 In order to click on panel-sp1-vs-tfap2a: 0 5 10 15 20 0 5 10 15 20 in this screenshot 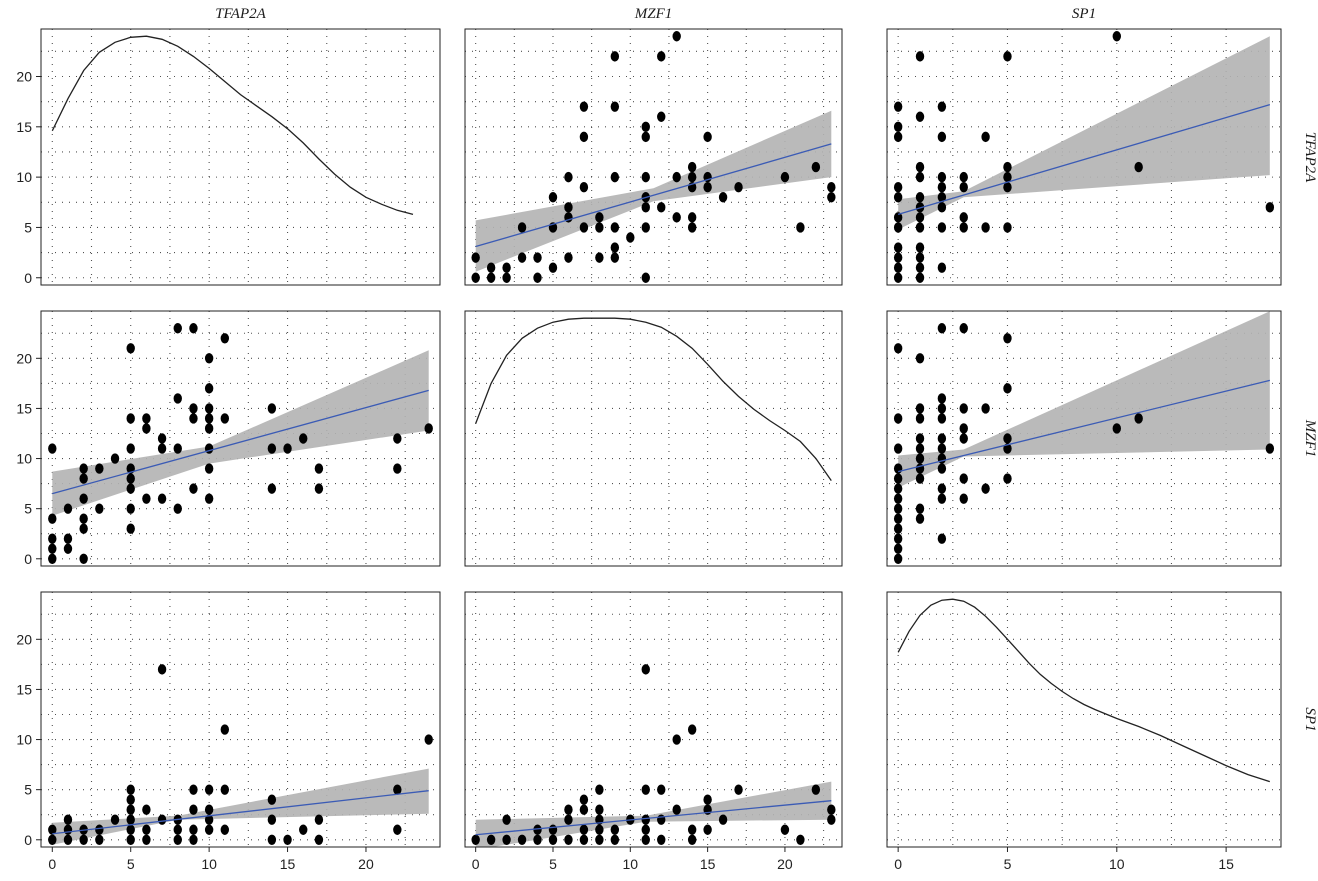, I will do `click(228, 731)`.